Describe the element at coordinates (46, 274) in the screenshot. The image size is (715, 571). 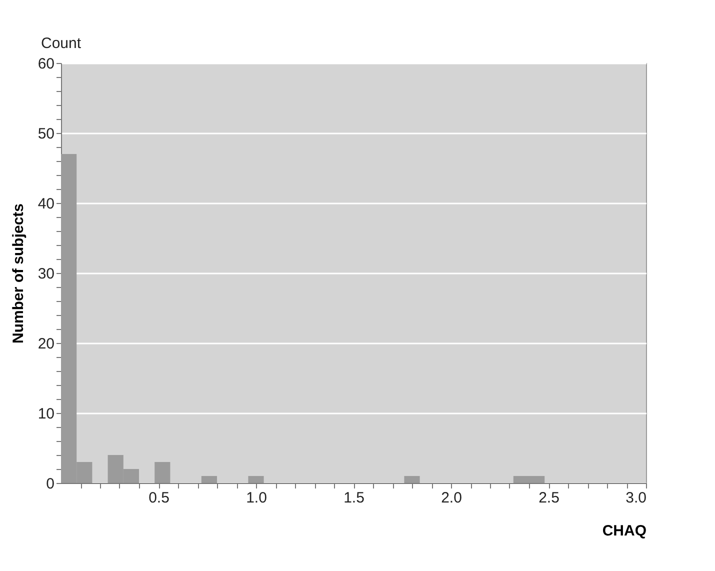
I see `y-tick-label: 30` at that location.